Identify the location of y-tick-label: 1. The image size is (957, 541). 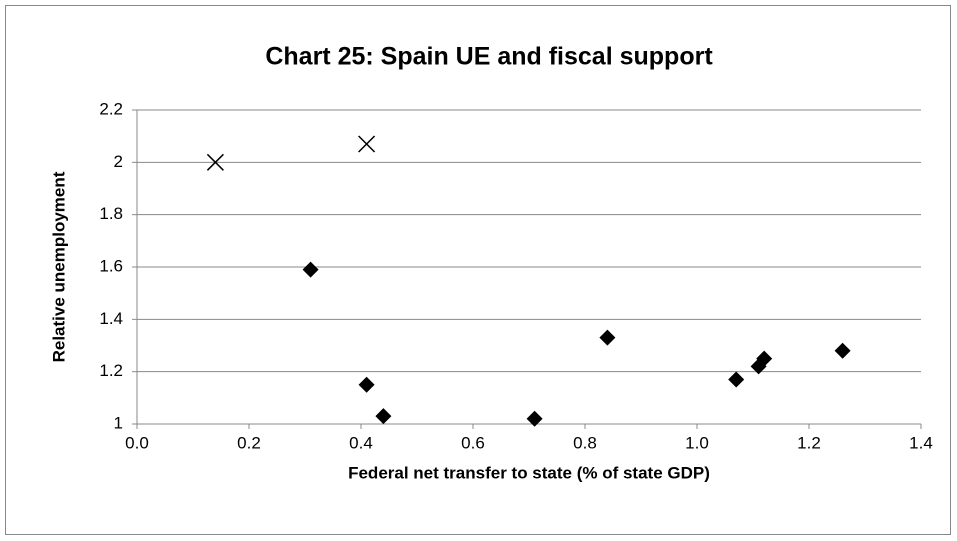
(118, 422).